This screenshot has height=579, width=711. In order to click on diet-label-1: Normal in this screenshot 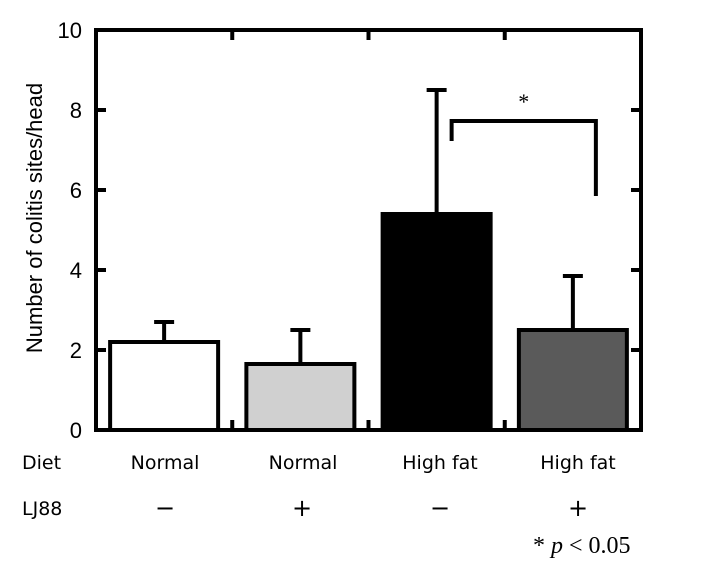, I will do `click(165, 463)`.